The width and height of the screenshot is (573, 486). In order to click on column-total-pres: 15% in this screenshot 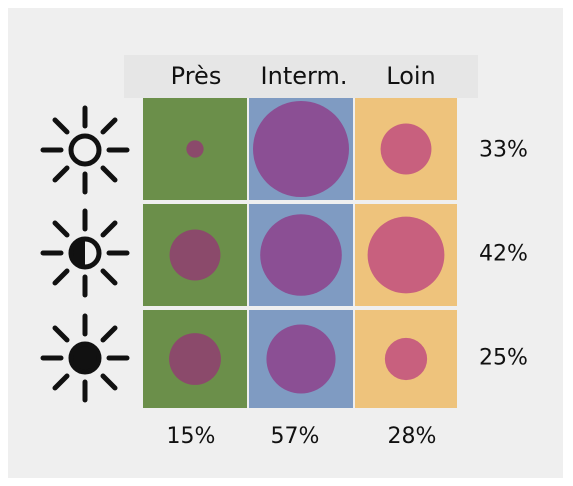, I will do `click(191, 436)`.